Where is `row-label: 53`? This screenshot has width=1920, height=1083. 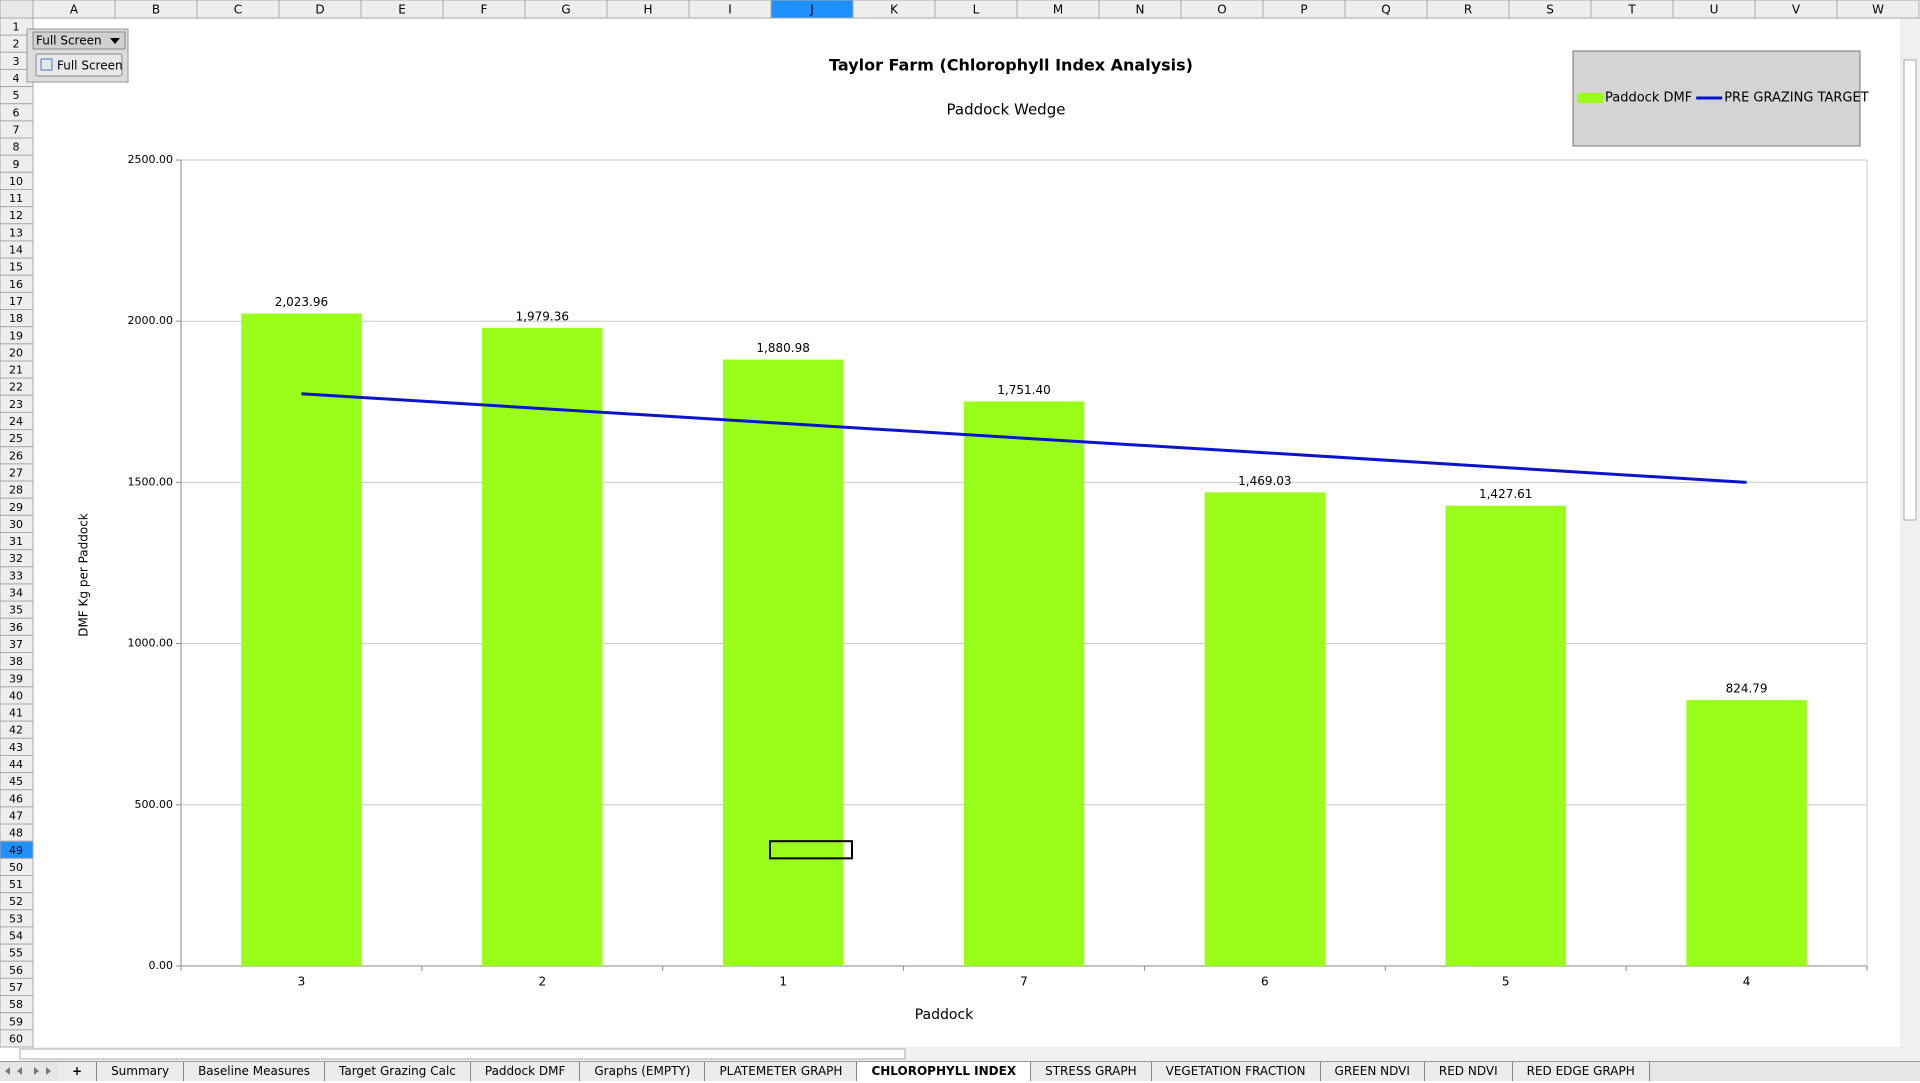 row-label: 53 is located at coordinates (16, 918).